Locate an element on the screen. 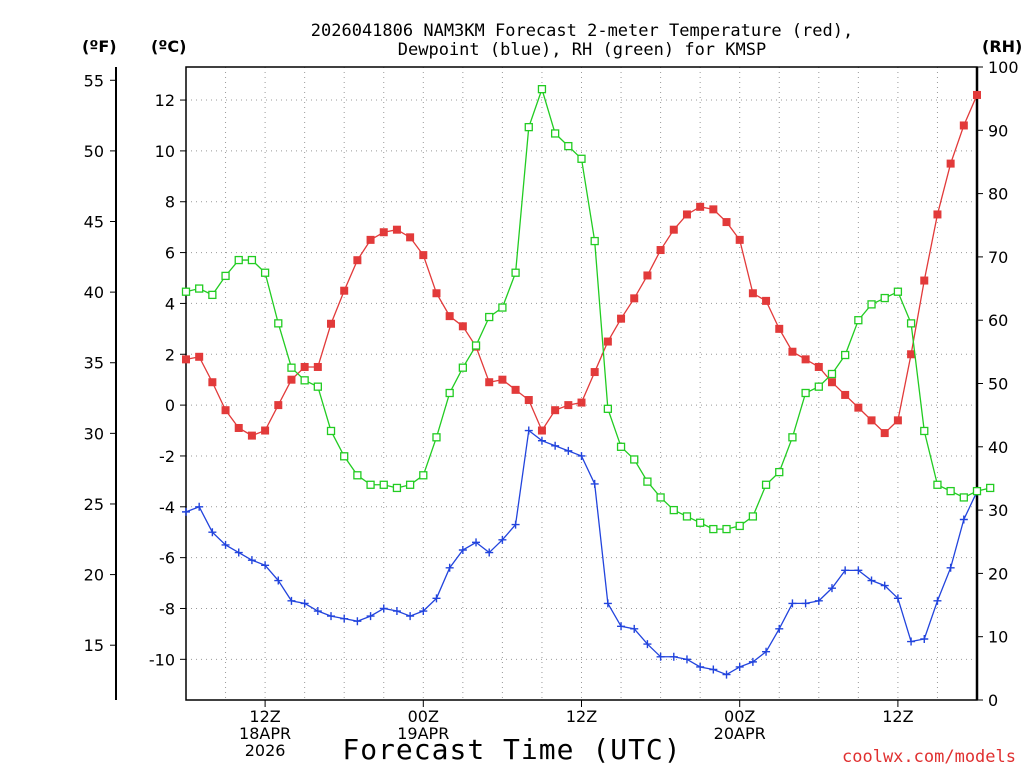  rh-tick-label: 40 is located at coordinates (998, 447).